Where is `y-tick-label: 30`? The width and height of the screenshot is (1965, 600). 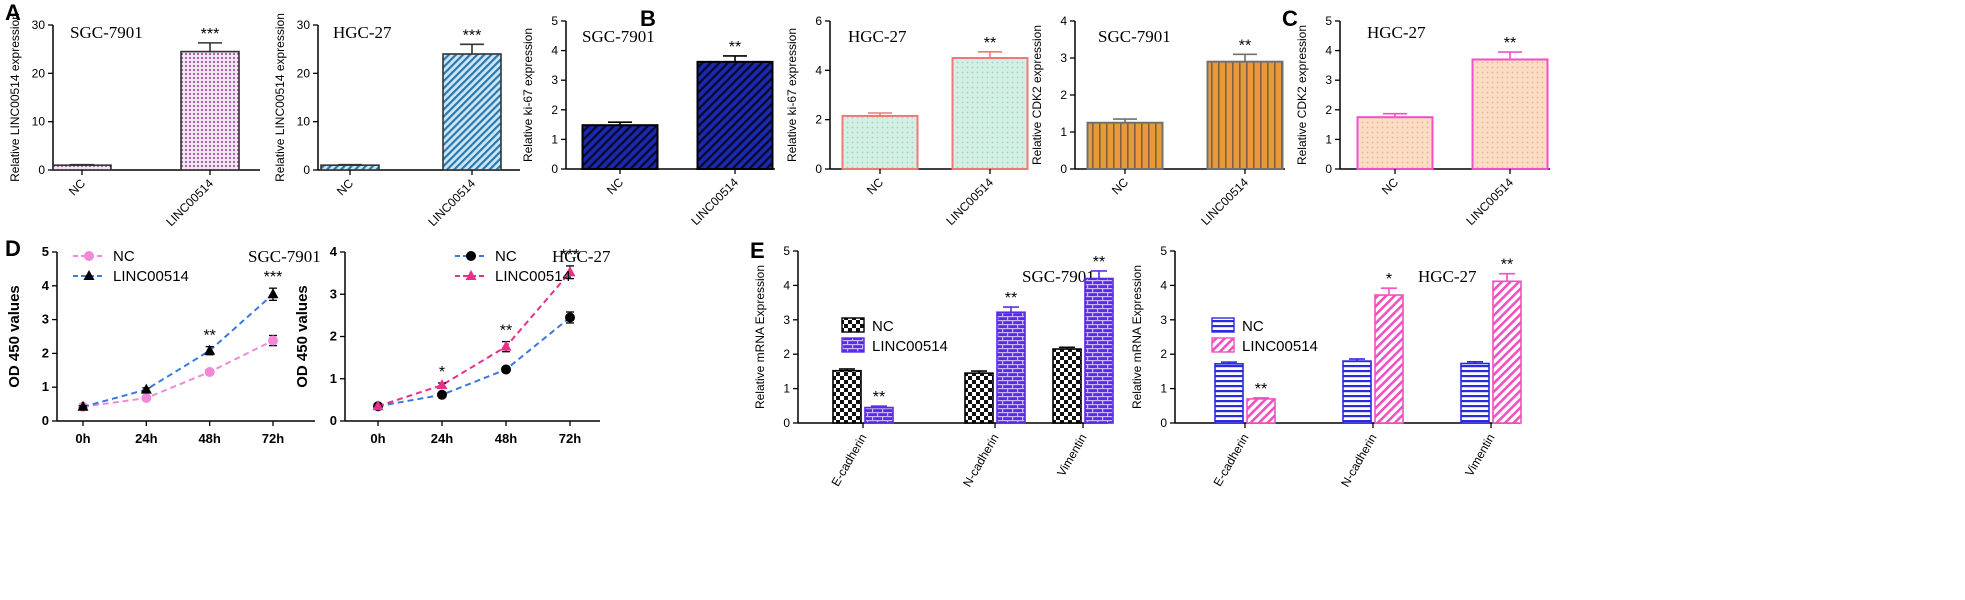
y-tick-label: 30 is located at coordinates (304, 25).